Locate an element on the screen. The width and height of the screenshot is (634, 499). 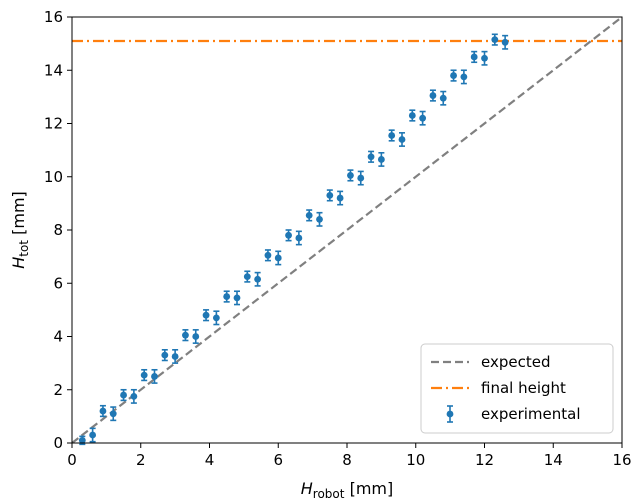
legend-entry: expected is located at coordinates (490, 362).